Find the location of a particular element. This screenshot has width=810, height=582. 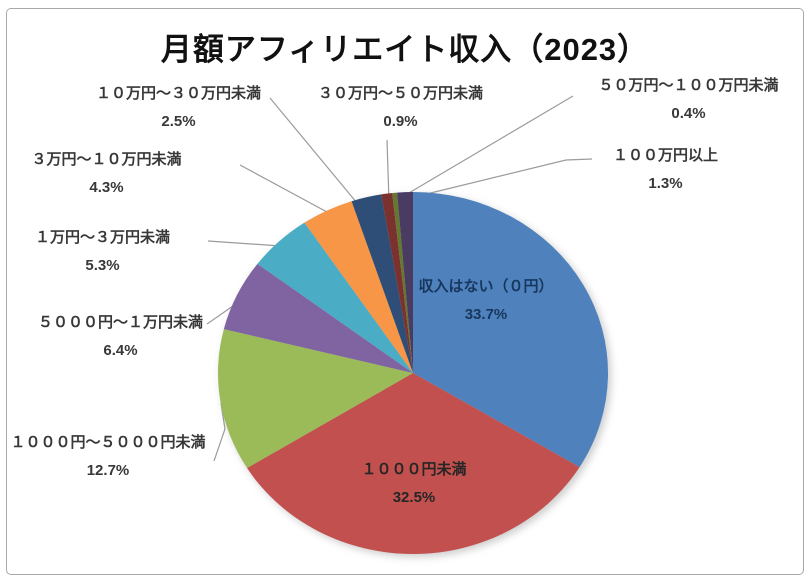

slice-label-30man-50man: ３０万円～５０万円未満 0.9% is located at coordinates (400, 108).